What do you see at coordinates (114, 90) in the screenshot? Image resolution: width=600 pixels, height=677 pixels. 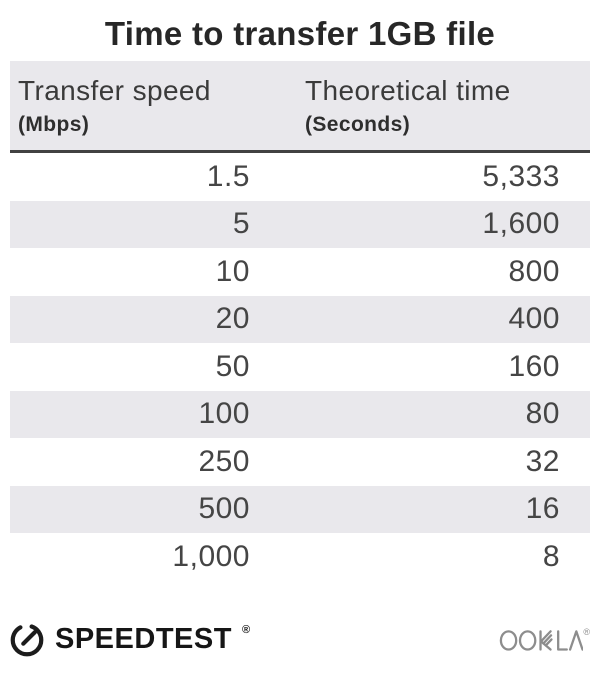 I see `column-label: Transfer speed` at bounding box center [114, 90].